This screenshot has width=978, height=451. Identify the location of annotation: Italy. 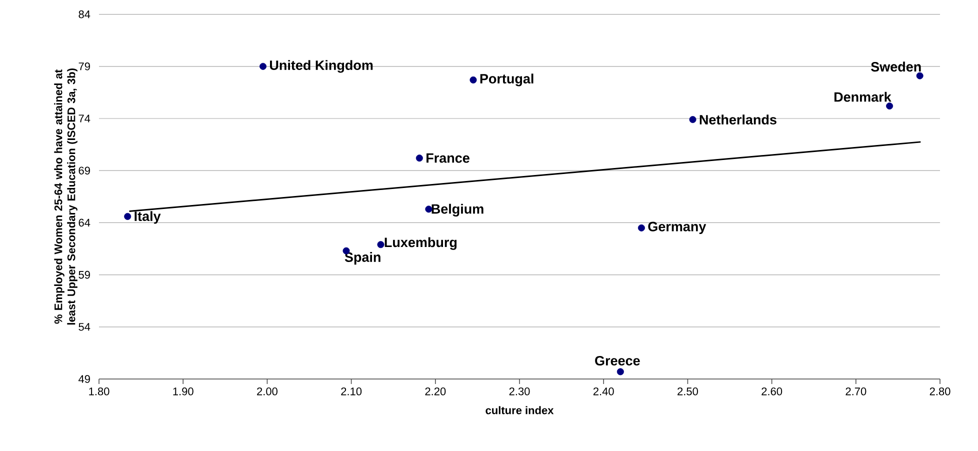
(147, 217).